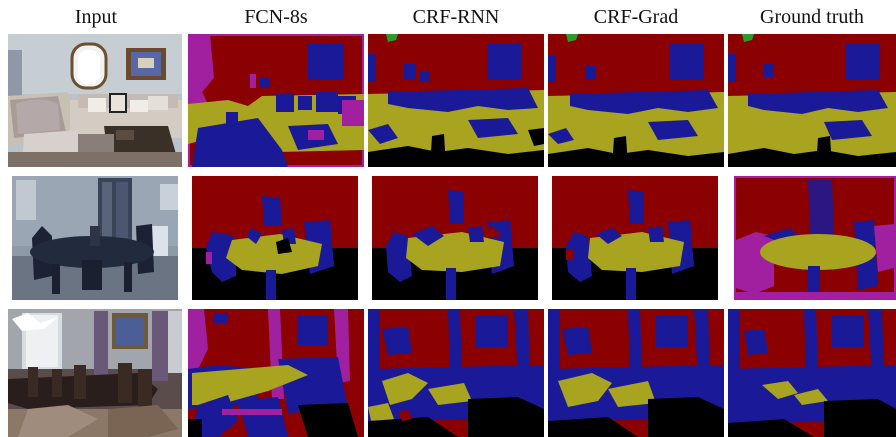 This screenshot has height=437, width=896. What do you see at coordinates (812, 17) in the screenshot?
I see `column-header-ground-truth: Ground truth` at bounding box center [812, 17].